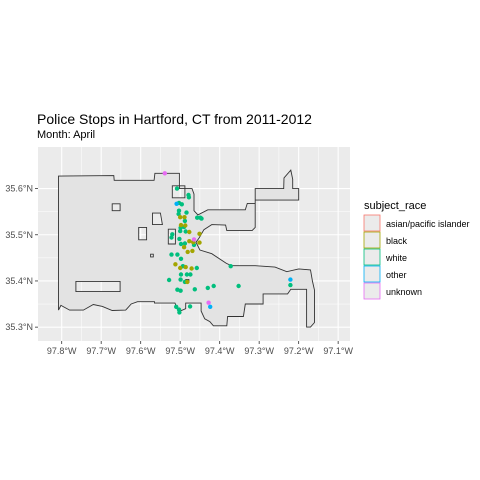  Describe the element at coordinates (396, 258) in the screenshot. I see `legend-label-2: white` at that location.